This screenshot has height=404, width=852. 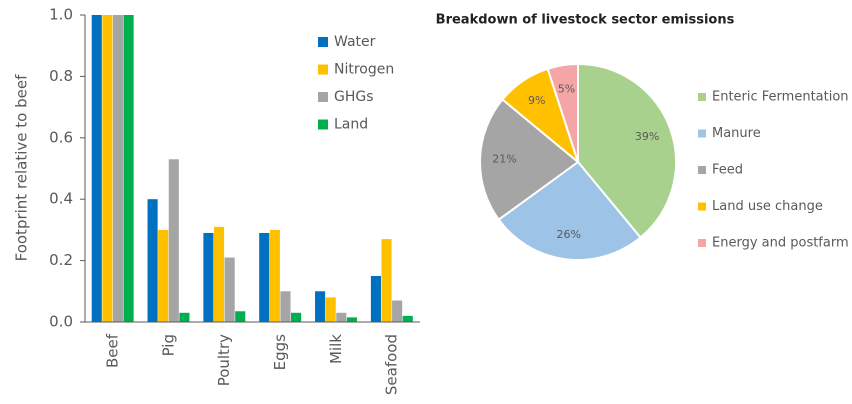 What do you see at coordinates (364, 70) in the screenshot?
I see `legend-label: Nitrogen` at bounding box center [364, 70].